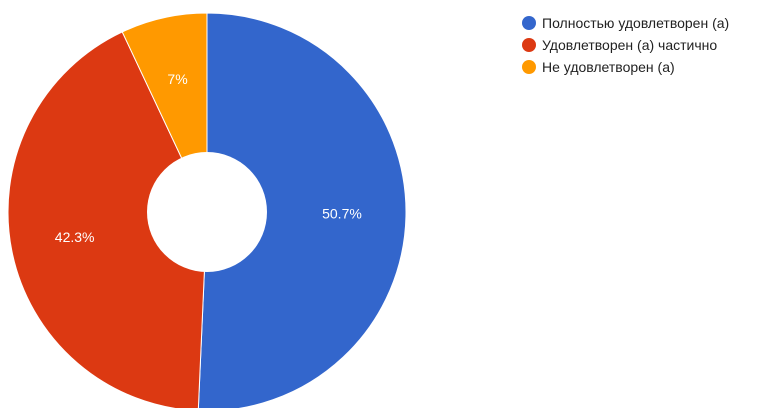 The height and width of the screenshot is (408, 772). Describe the element at coordinates (529, 45) in the screenshot. I see `legend-swatch-partially-satisfied` at that location.